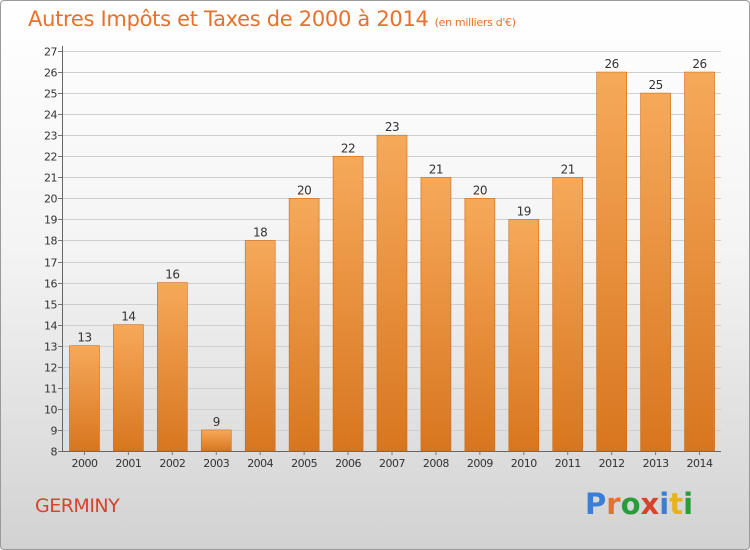  What do you see at coordinates (524, 211) in the screenshot?
I see `data-label: 19` at bounding box center [524, 211].